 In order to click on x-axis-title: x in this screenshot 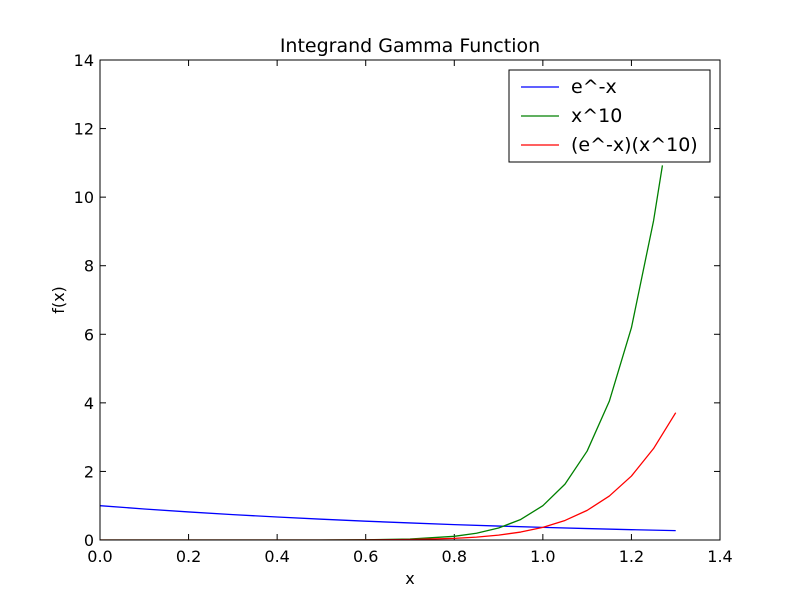, I will do `click(409, 578)`.